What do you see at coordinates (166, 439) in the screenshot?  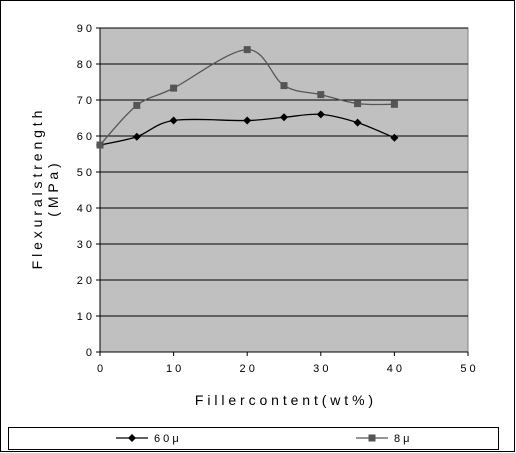 I see `legend-label: 6 0 μ` at bounding box center [166, 439].